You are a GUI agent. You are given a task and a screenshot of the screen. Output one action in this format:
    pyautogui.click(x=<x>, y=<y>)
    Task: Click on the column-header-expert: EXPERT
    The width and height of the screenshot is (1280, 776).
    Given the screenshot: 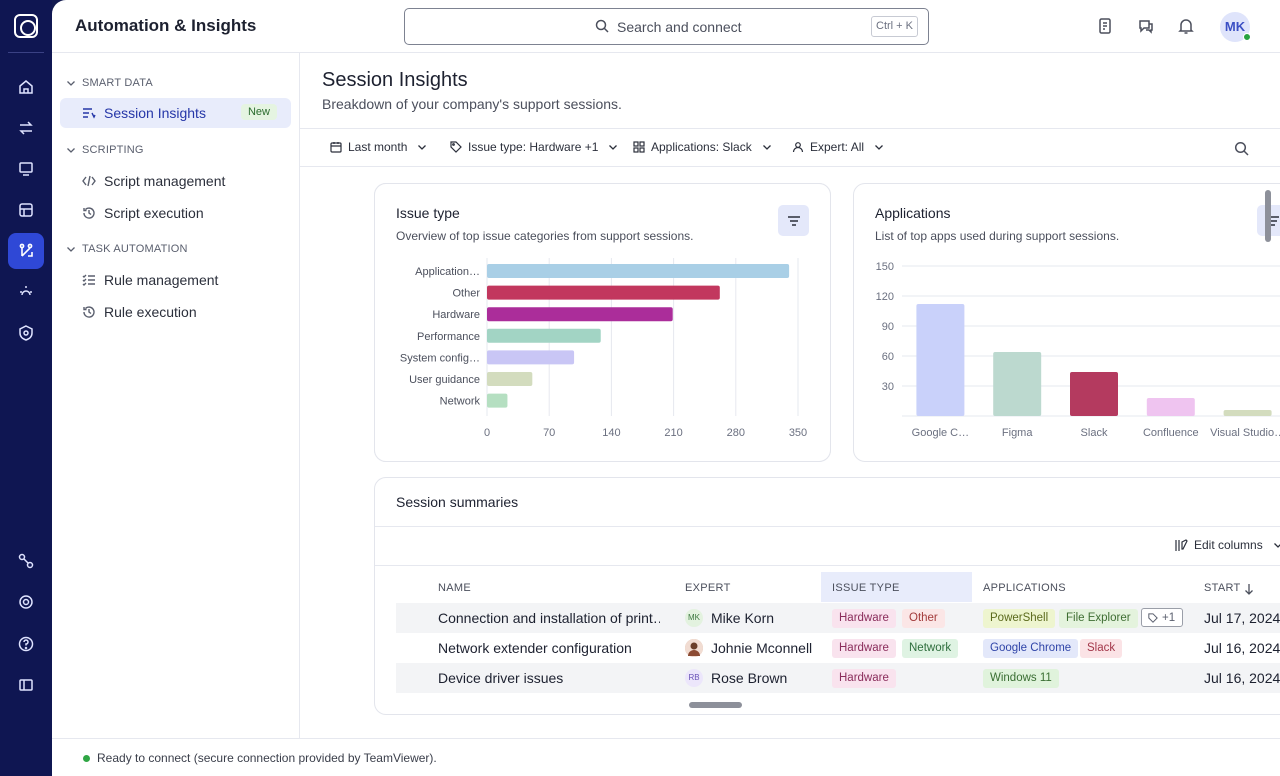 What is the action you would take?
    pyautogui.click(x=708, y=588)
    